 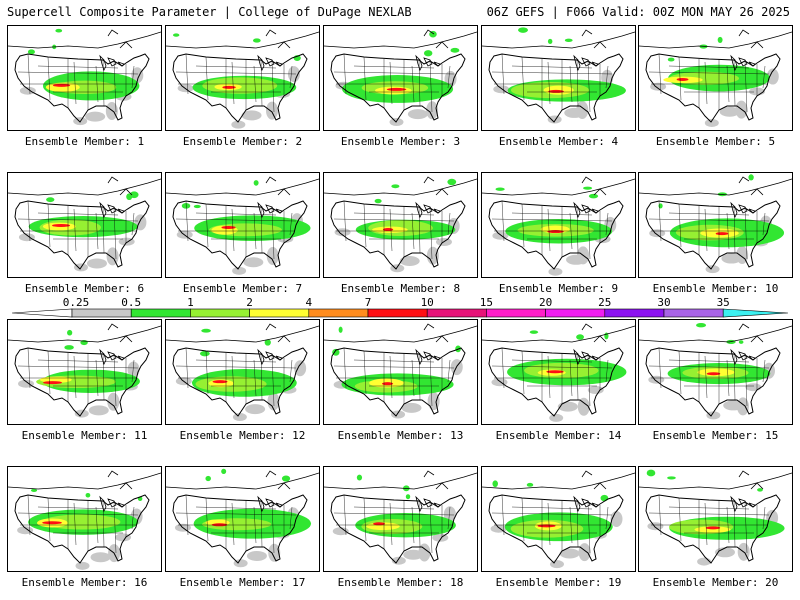 What do you see at coordinates (242, 288) in the screenshot?
I see `ensemble-member-label: Ensemble Member: 7` at bounding box center [242, 288].